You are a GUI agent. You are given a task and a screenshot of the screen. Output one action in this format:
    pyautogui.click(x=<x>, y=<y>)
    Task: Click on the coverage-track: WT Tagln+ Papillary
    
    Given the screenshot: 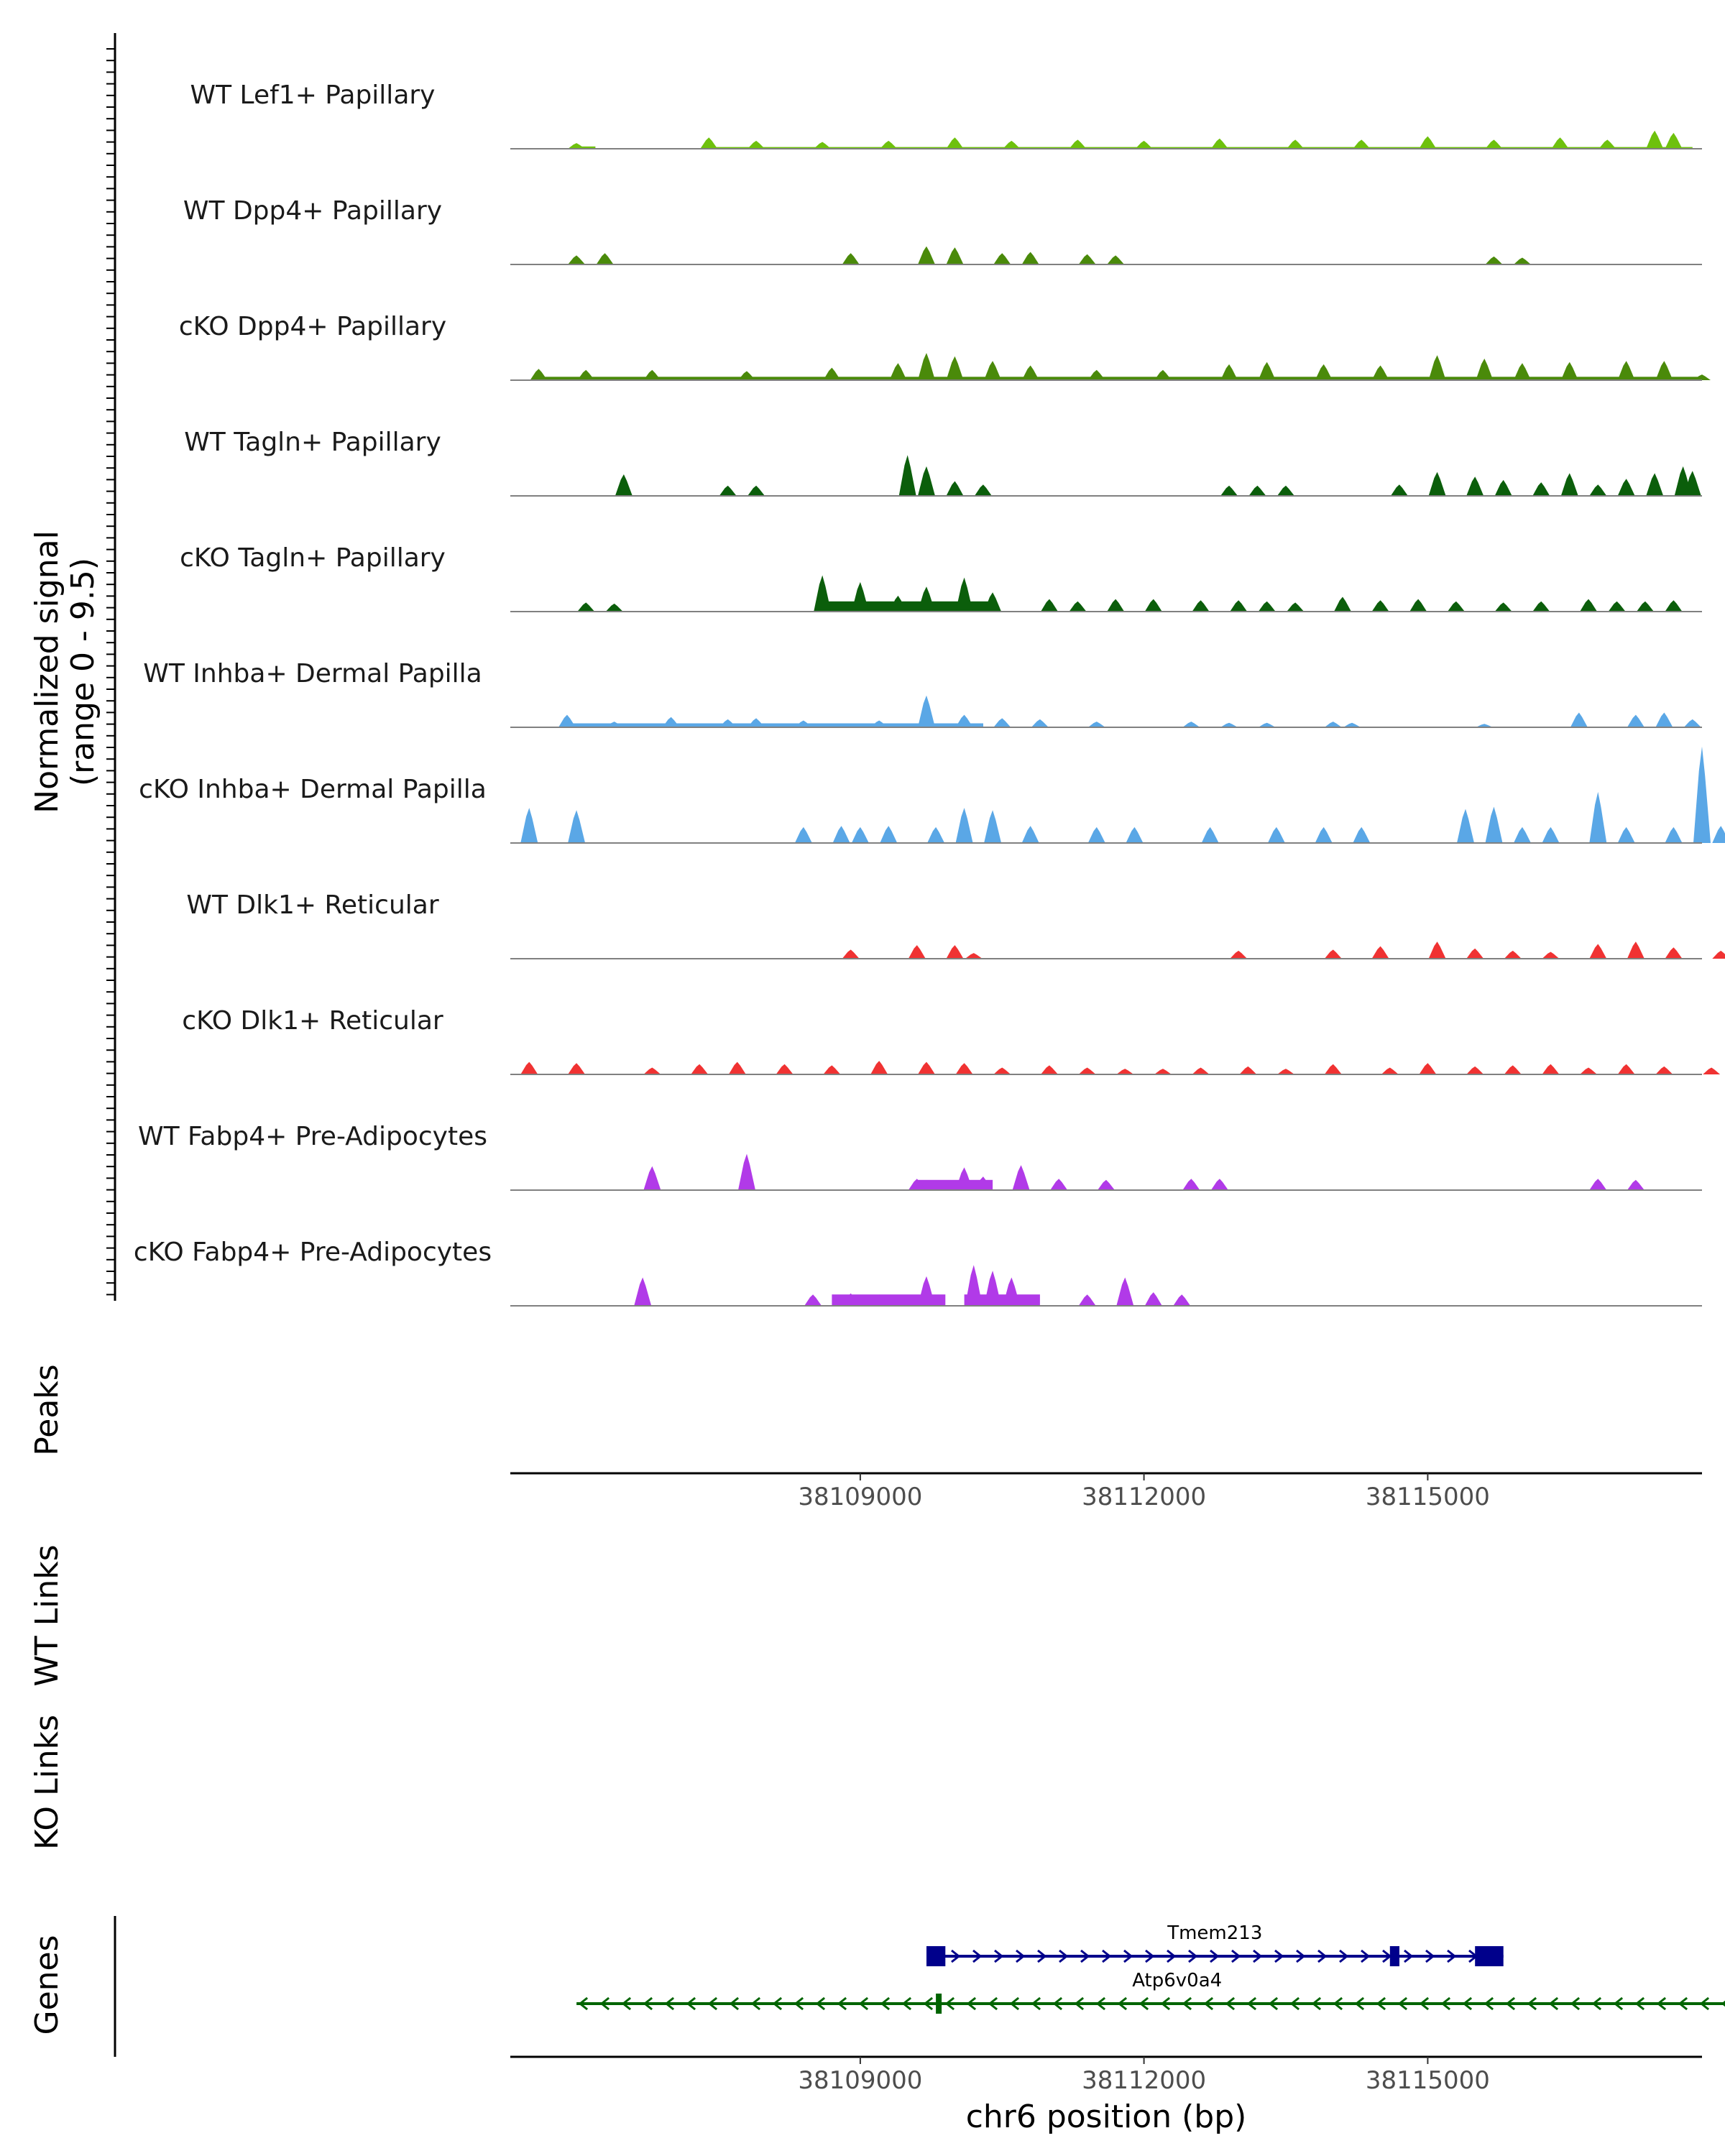 What is the action you would take?
    pyautogui.click(x=943, y=462)
    